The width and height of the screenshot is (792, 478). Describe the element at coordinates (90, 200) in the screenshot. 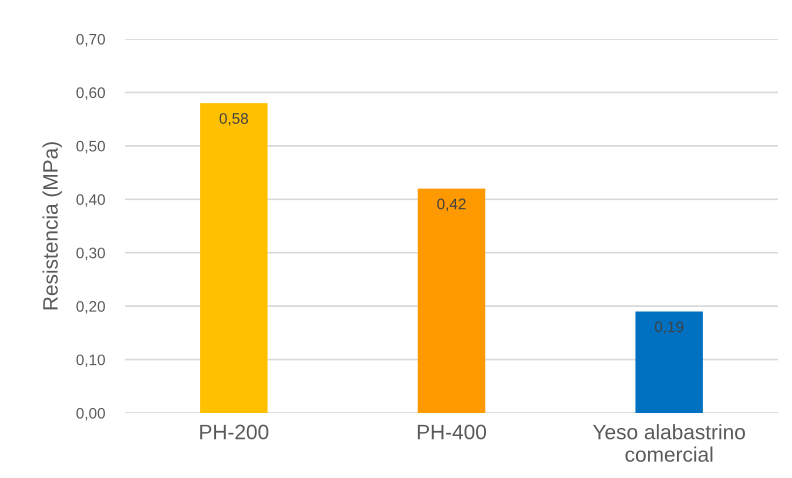

I see `y-tick-label: 0,40` at that location.